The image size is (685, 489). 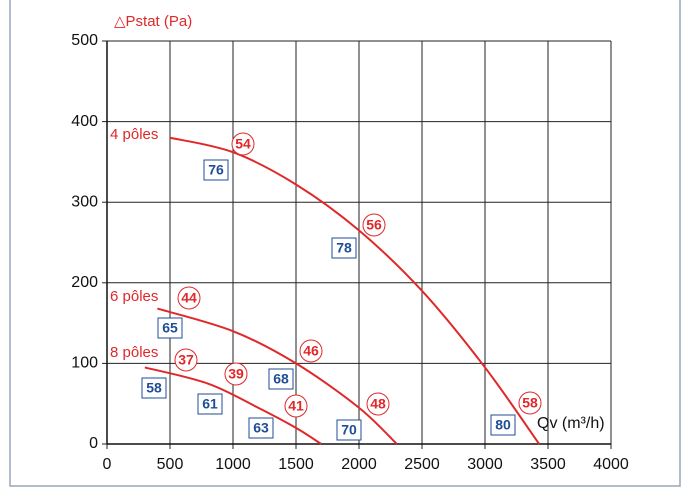 I want to click on series-label: 6 pôles, so click(x=134, y=296).